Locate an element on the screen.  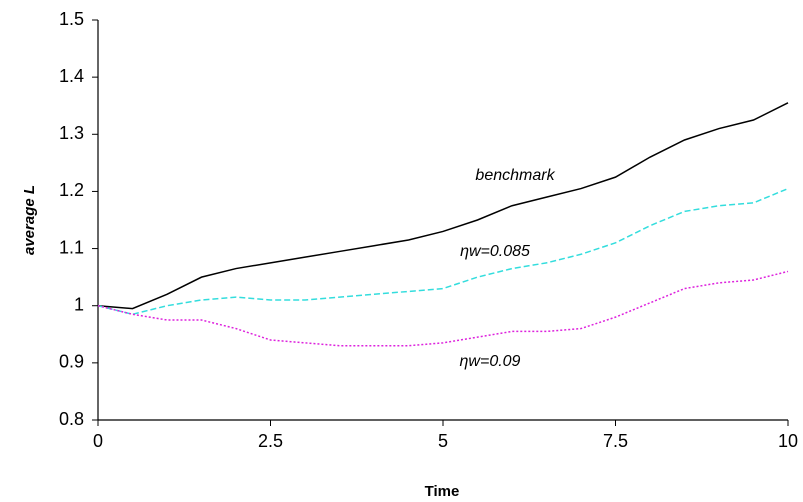
series-label: ηw=0.085 is located at coordinates (495, 251).